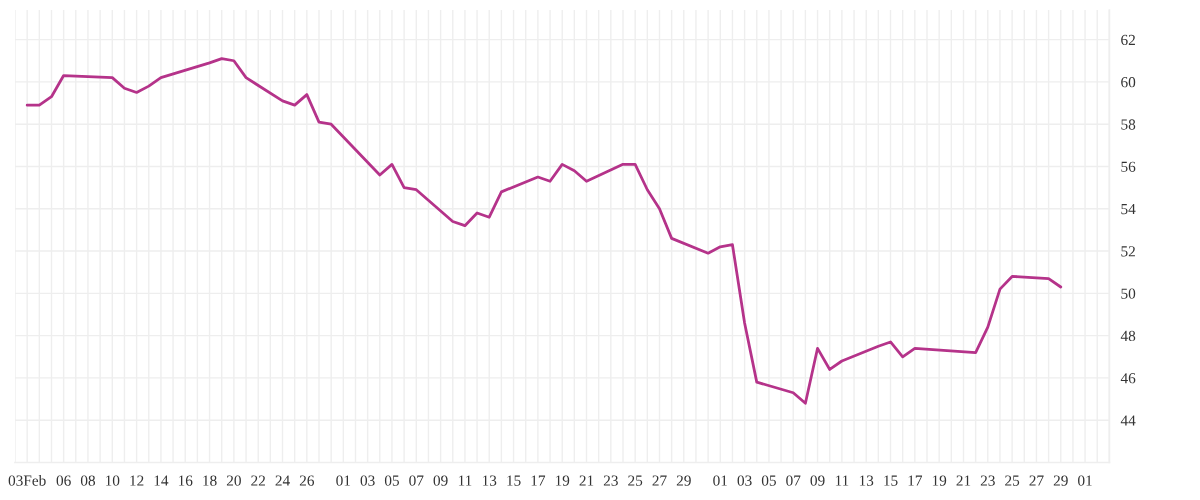 The height and width of the screenshot is (500, 1200). Describe the element at coordinates (185, 480) in the screenshot. I see `x-tick-label: 16` at that location.